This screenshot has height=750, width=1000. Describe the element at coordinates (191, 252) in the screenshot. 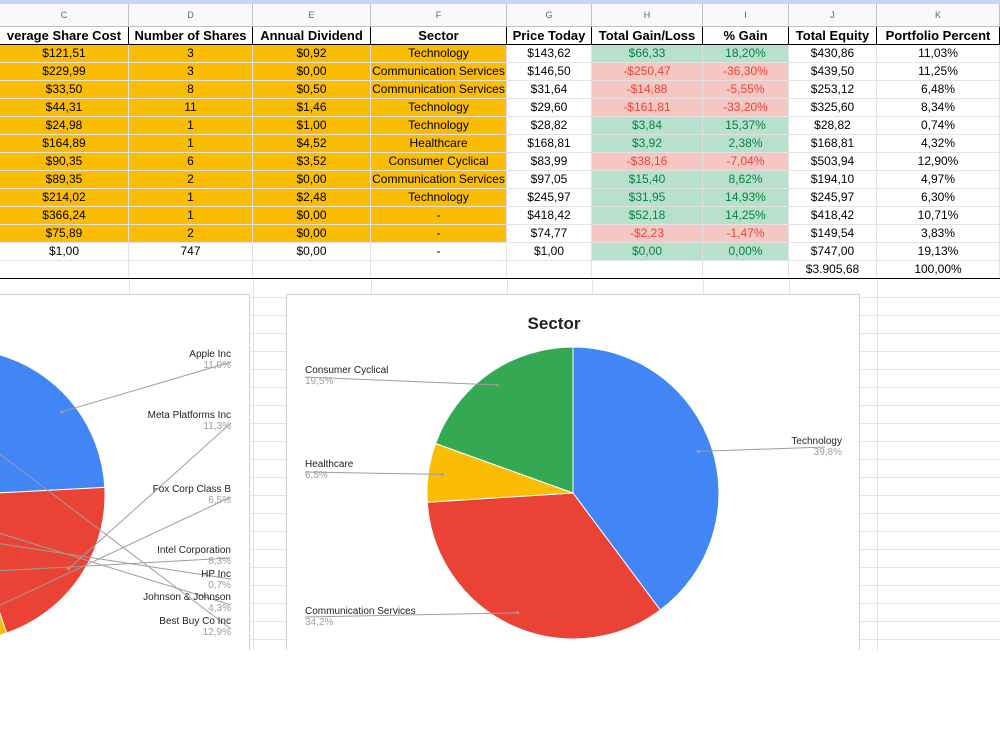

I see `table-cell-shares: 747` at that location.